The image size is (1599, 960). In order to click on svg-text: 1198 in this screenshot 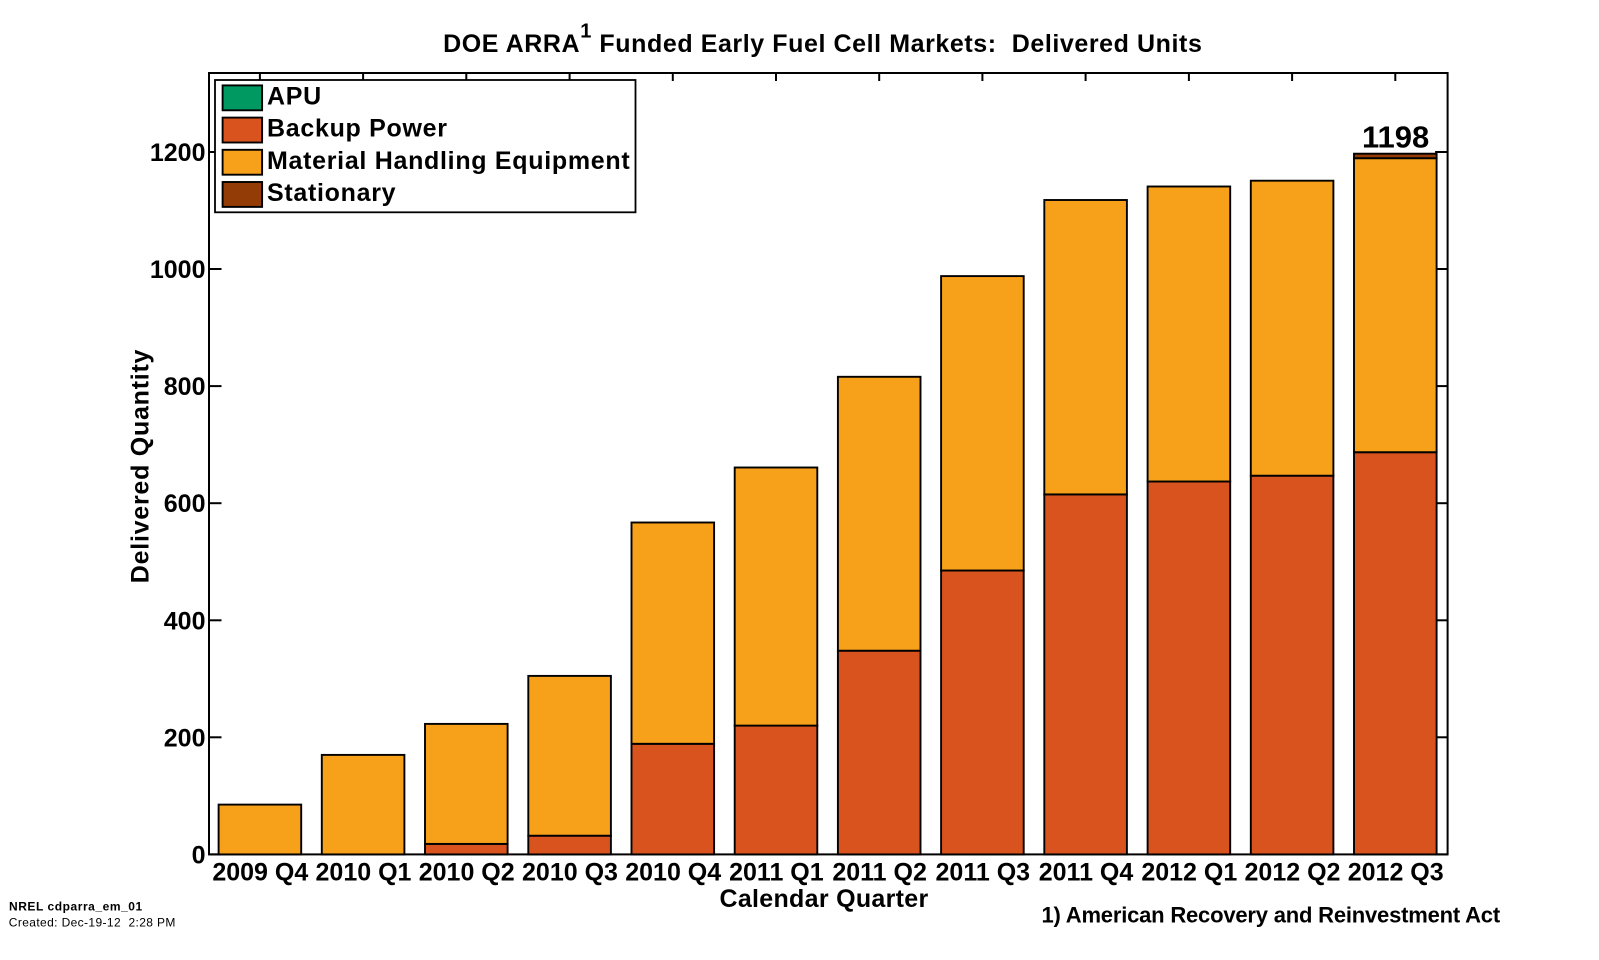, I will do `click(1395, 136)`.